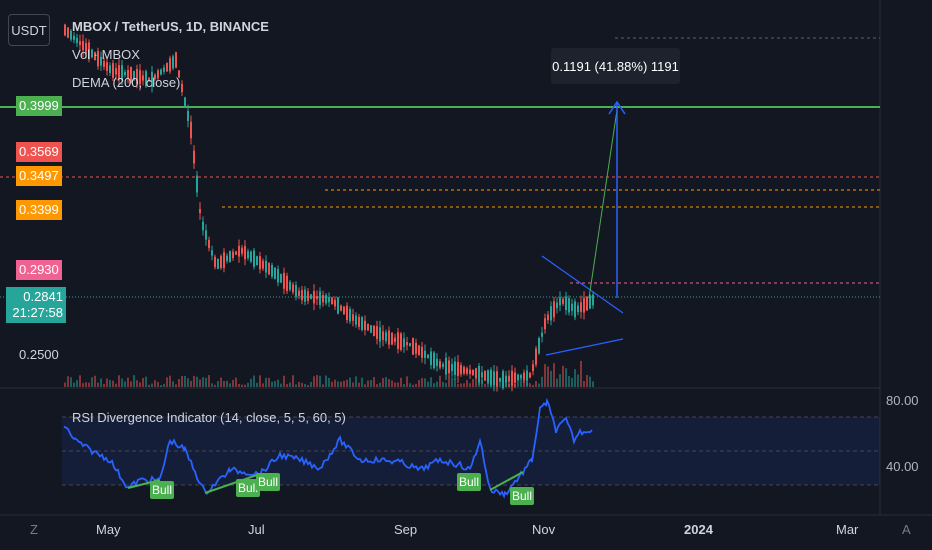  What do you see at coordinates (106, 54) in the screenshot?
I see `volume-legend: Vol · MBOX` at bounding box center [106, 54].